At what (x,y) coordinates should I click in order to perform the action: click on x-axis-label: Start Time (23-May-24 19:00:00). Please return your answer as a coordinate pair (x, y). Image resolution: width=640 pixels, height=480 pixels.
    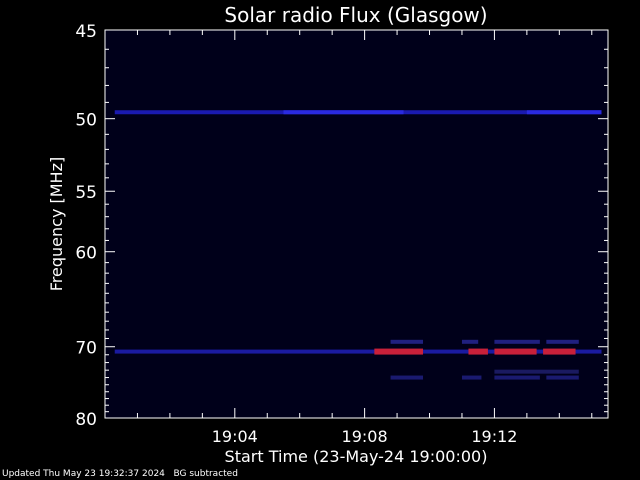
    Looking at the image, I should click on (356, 456).